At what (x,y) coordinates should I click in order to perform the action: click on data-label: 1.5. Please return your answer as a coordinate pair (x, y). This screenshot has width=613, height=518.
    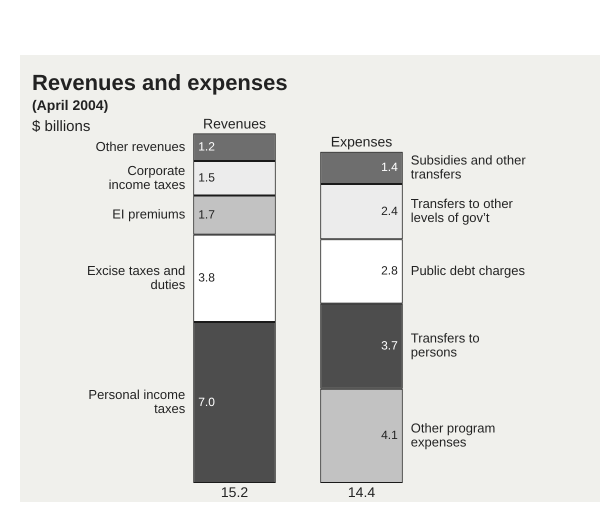
    Looking at the image, I should click on (207, 177).